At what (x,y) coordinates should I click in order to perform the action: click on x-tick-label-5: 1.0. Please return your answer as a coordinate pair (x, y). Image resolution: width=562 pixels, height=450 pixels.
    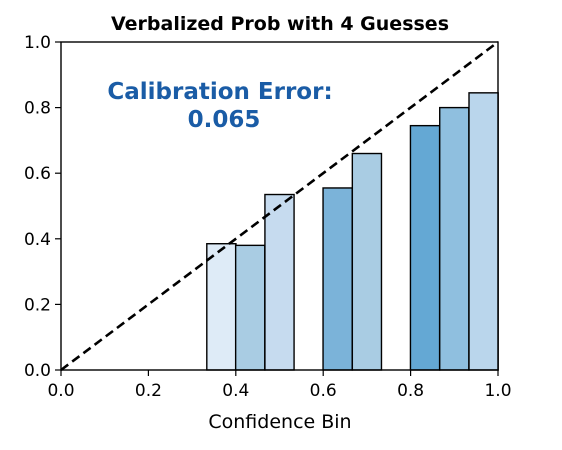
    Looking at the image, I should click on (497, 391).